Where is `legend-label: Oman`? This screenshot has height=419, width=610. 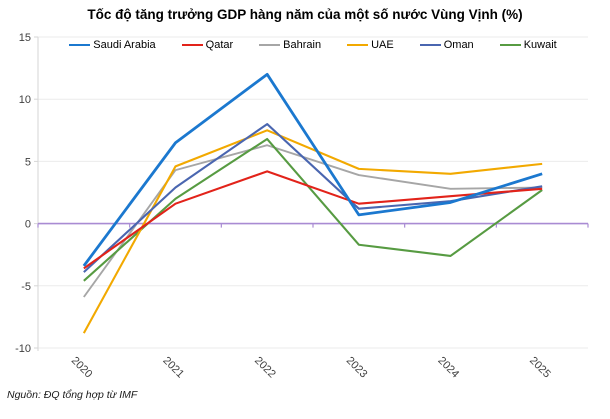
legend-label: Oman is located at coordinates (458, 45).